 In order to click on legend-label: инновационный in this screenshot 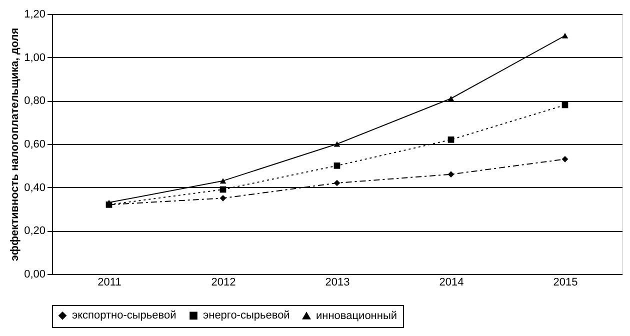, I will do `click(357, 316)`.